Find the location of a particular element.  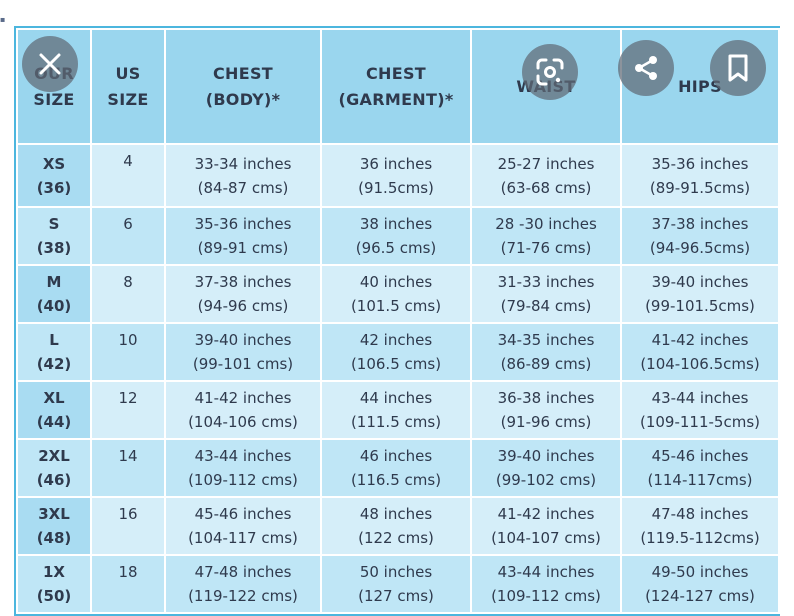

size-cell: XS (36) is located at coordinates (54, 175).